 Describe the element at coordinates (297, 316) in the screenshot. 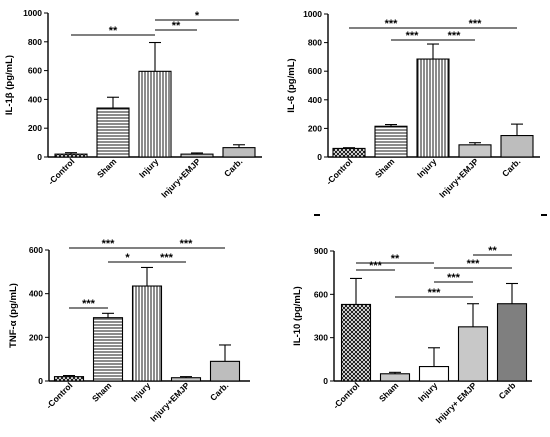

I see `y-axis-label: IL-10 (pg/mL)` at that location.